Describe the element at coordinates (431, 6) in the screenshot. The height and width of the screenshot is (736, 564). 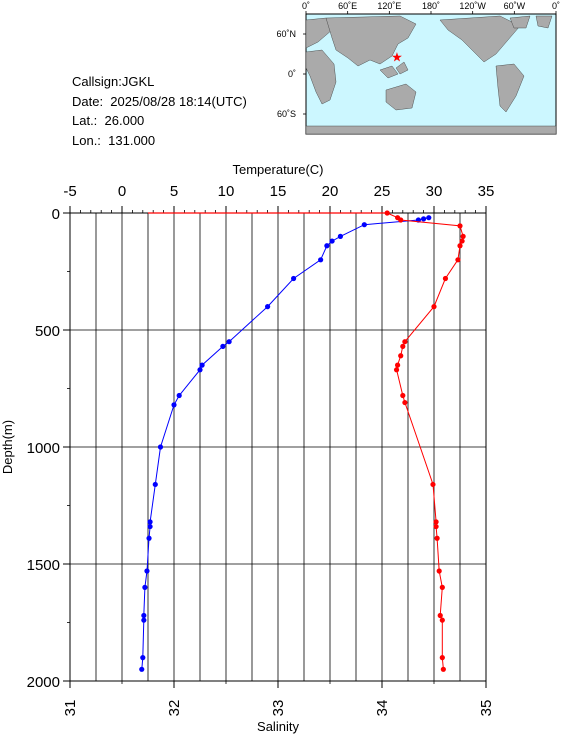
I see `map-lon-label: 180˚` at that location.